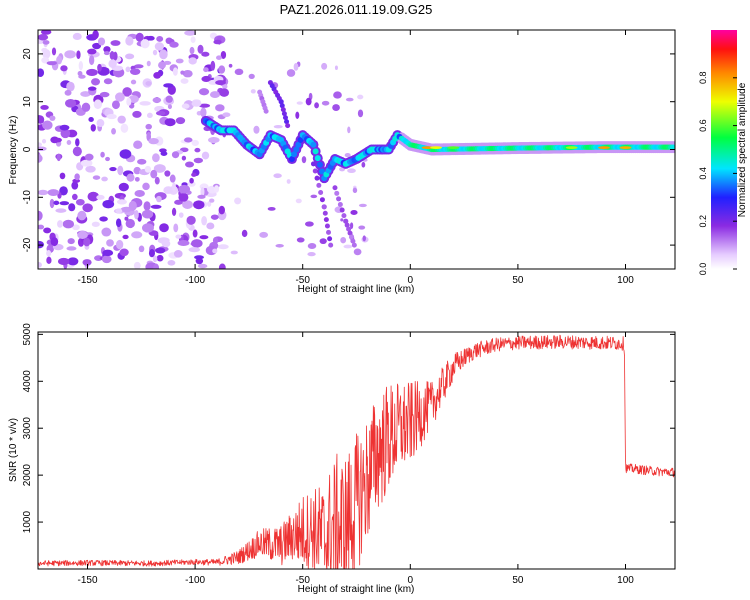 This screenshot has height=600, width=750. I want to click on snr-y-tick-label: 5000, so click(27, 334).